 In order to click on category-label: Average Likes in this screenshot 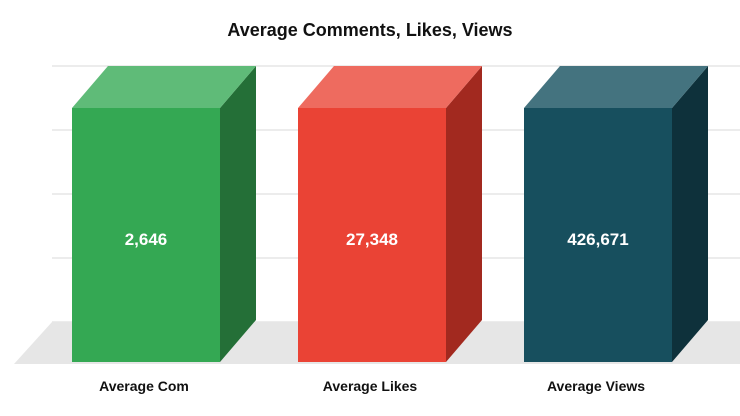, I will do `click(370, 386)`.